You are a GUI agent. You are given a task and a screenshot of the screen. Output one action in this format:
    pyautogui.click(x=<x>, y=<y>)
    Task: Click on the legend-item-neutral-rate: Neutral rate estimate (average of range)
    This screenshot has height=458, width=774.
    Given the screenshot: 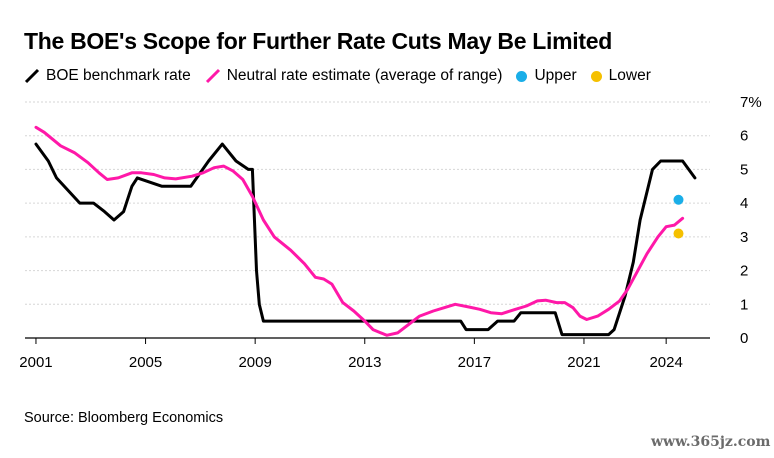 What is the action you would take?
    pyautogui.click(x=354, y=76)
    